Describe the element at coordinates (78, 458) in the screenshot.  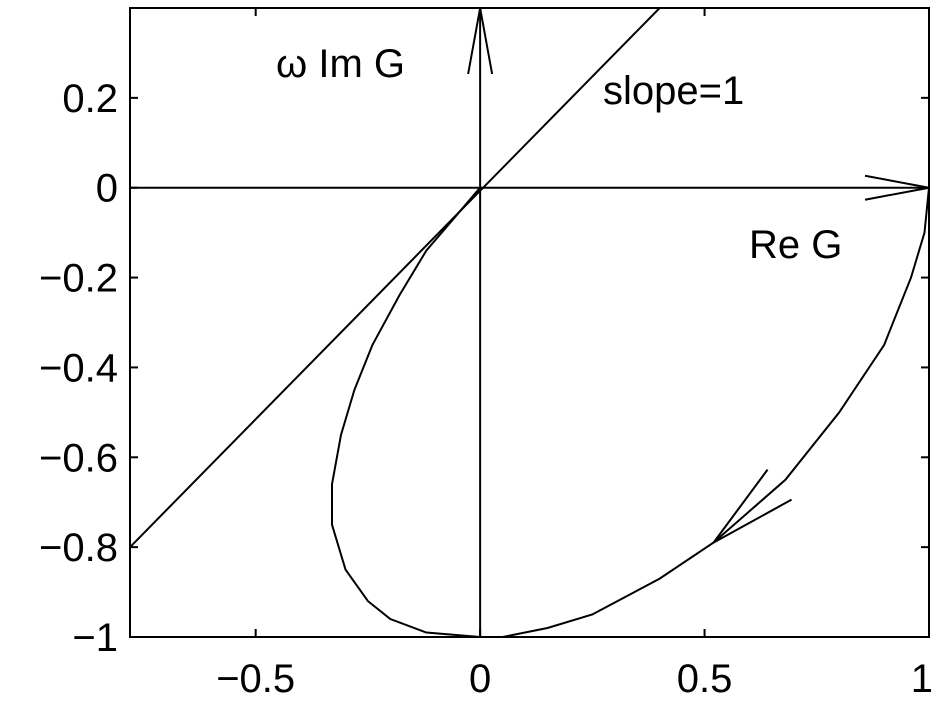
I see `y-tick-label: −0.6` at that location.